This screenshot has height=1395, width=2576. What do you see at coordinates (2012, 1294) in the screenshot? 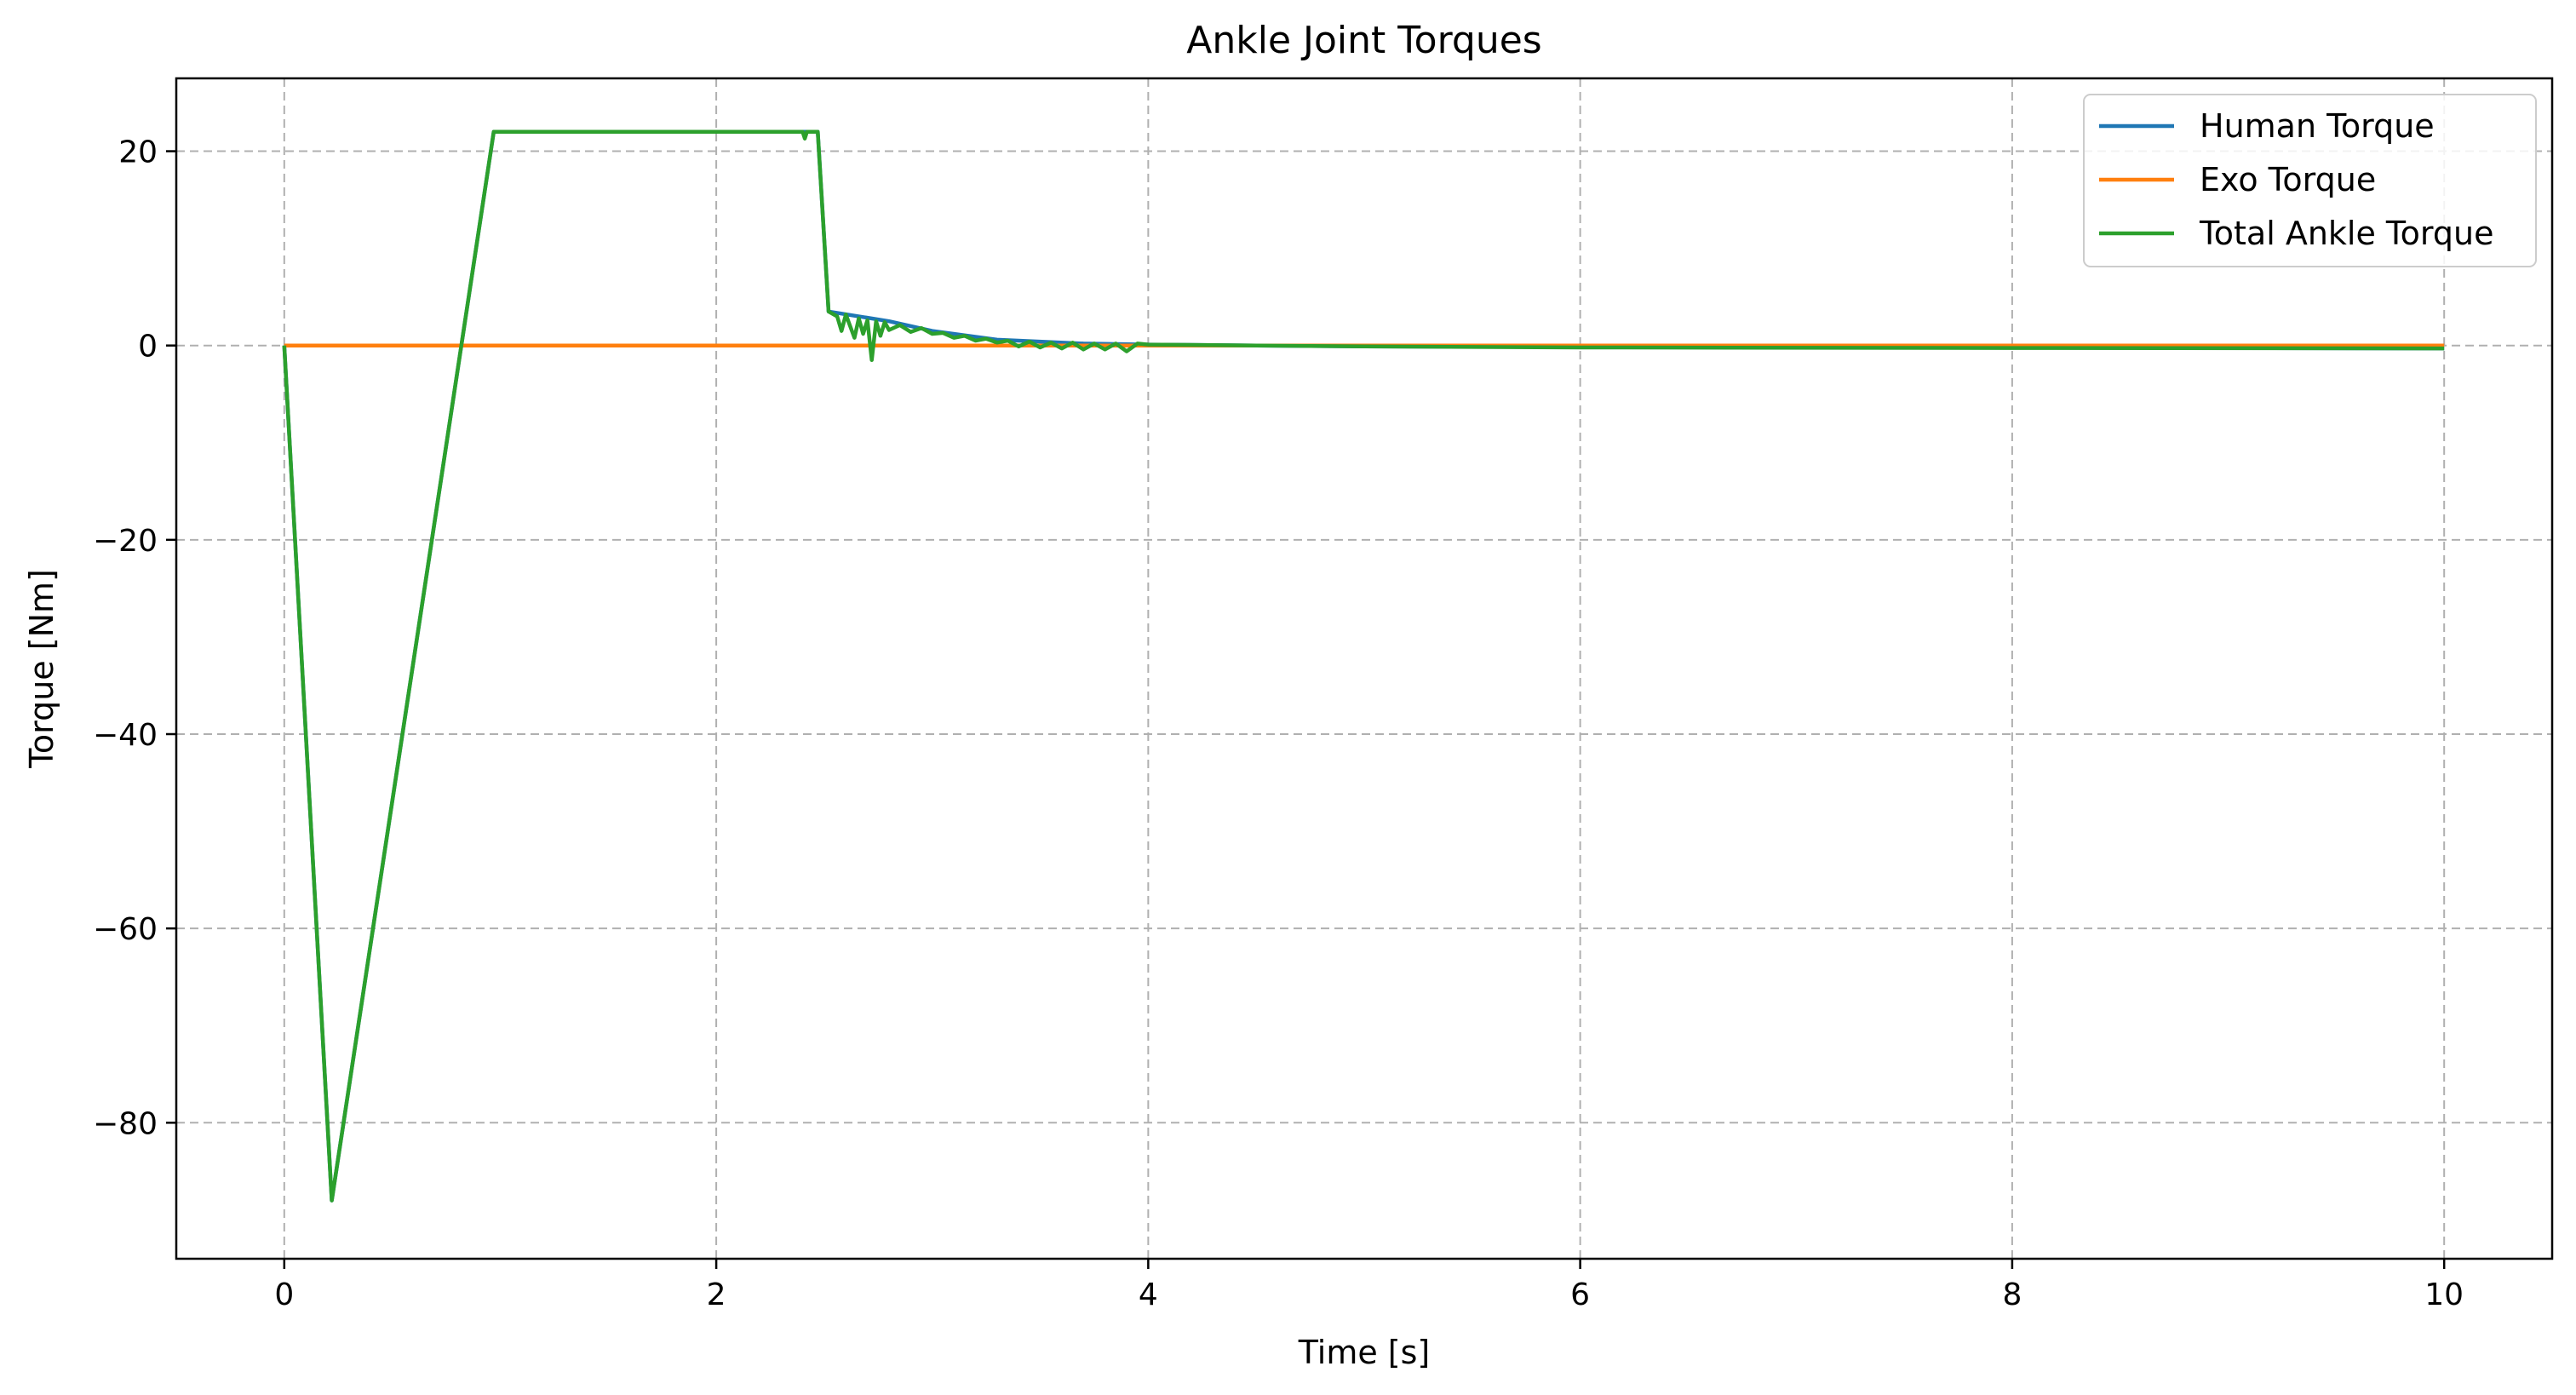
I see `x-tick-label: 8` at bounding box center [2012, 1294].